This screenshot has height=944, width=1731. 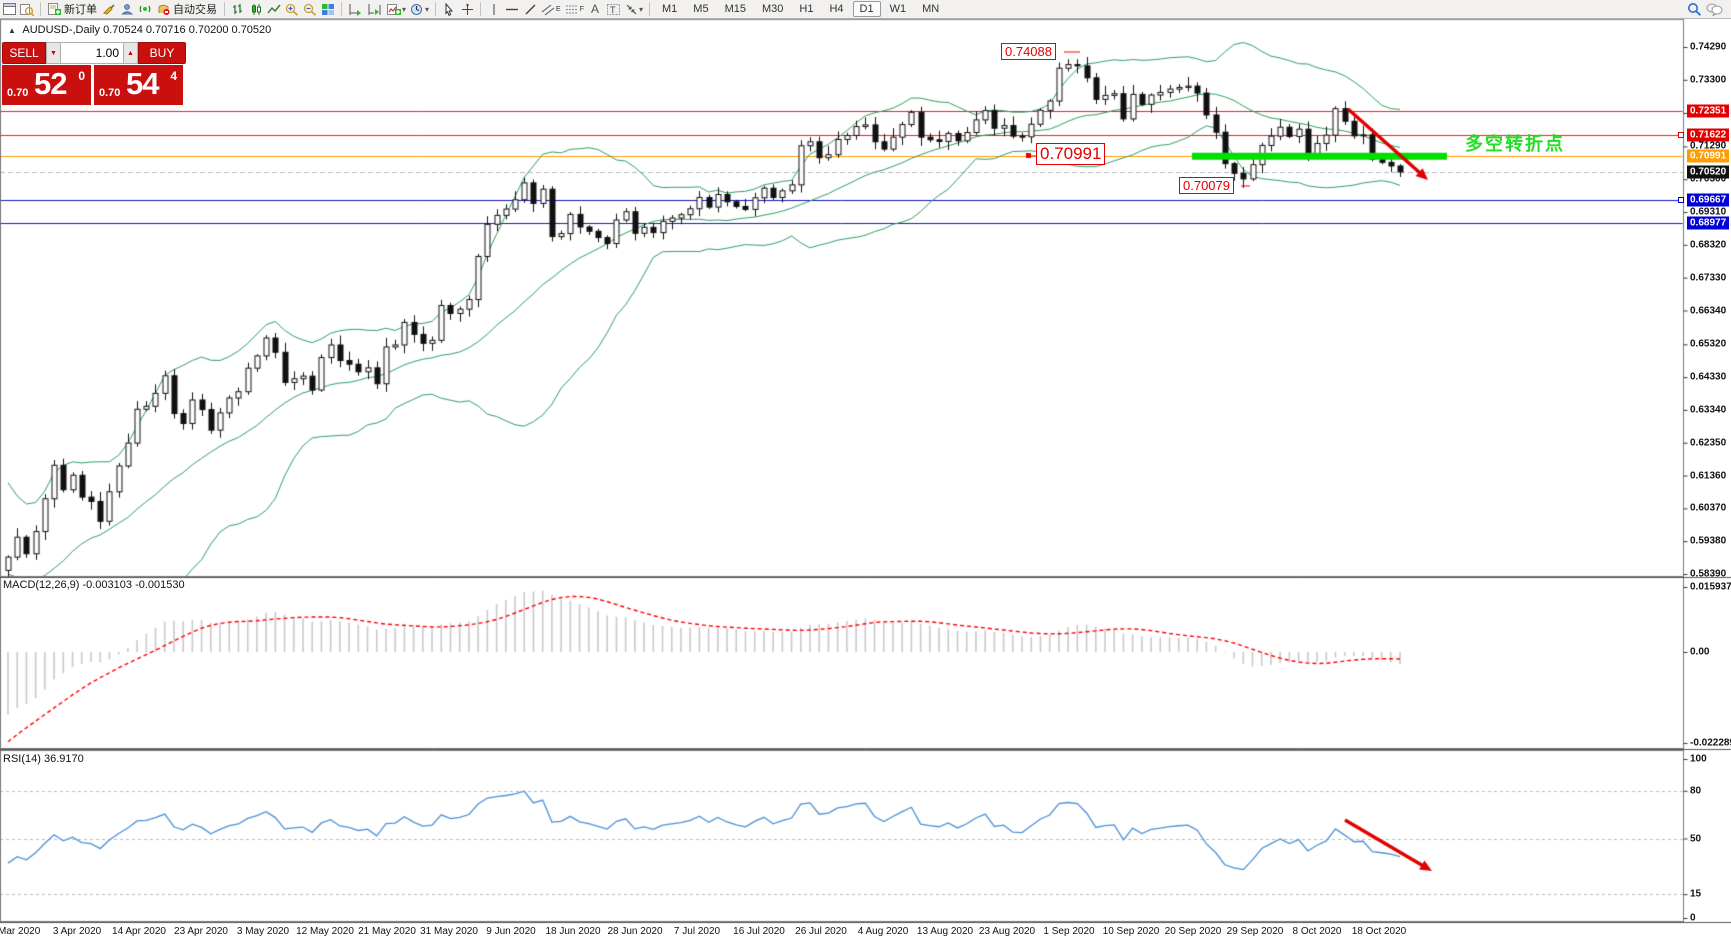 I want to click on rsi-indicator-label: RSI(14) 36.9170, so click(x=43, y=759).